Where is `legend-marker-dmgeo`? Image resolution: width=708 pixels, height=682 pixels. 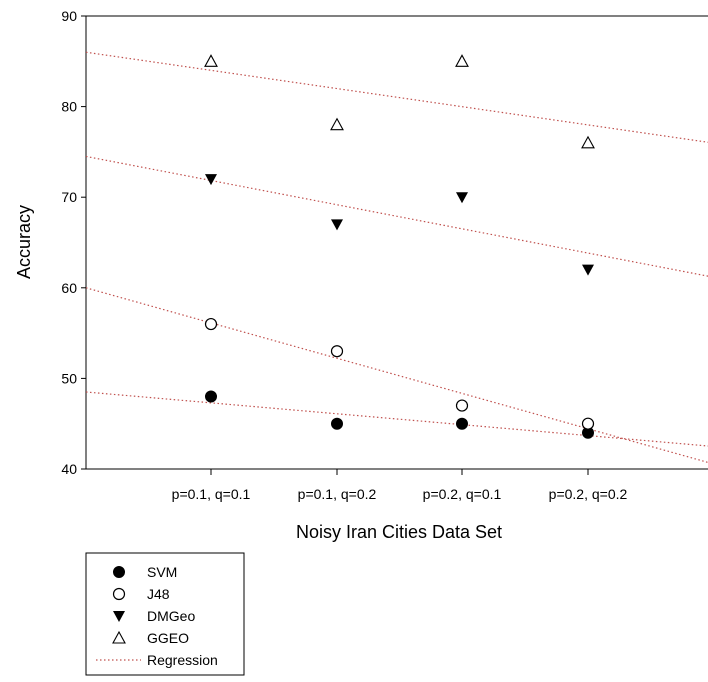
legend-marker-dmgeo is located at coordinates (119, 616).